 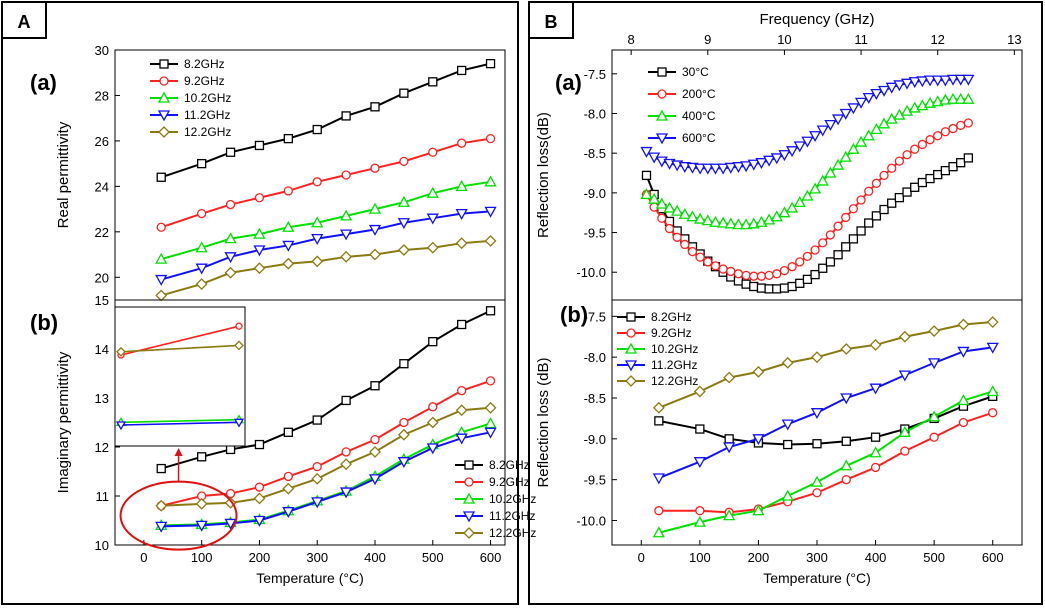 I want to click on legend-label: 11.2GHz, so click(x=674, y=365).